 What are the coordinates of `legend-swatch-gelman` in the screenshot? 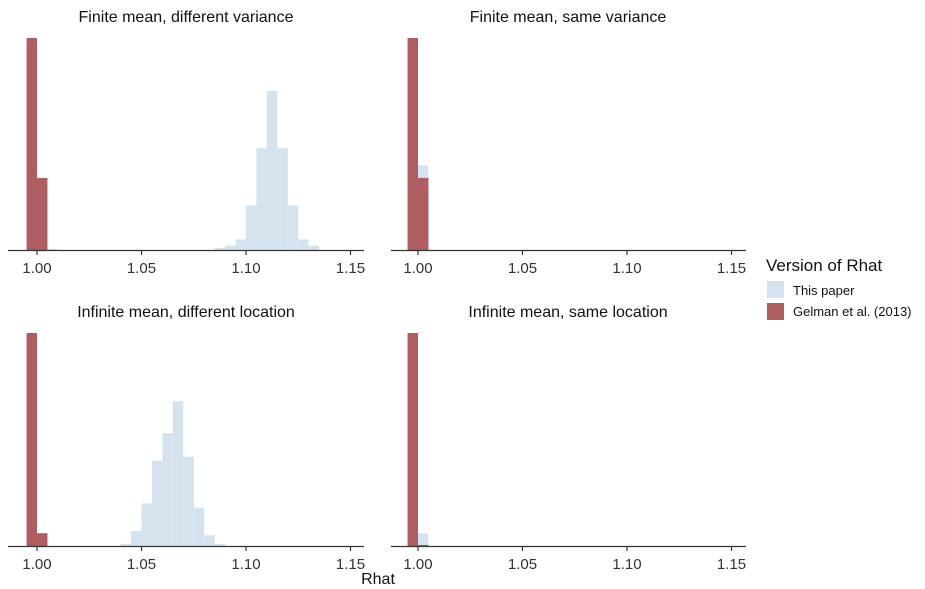 It's located at (775, 311).